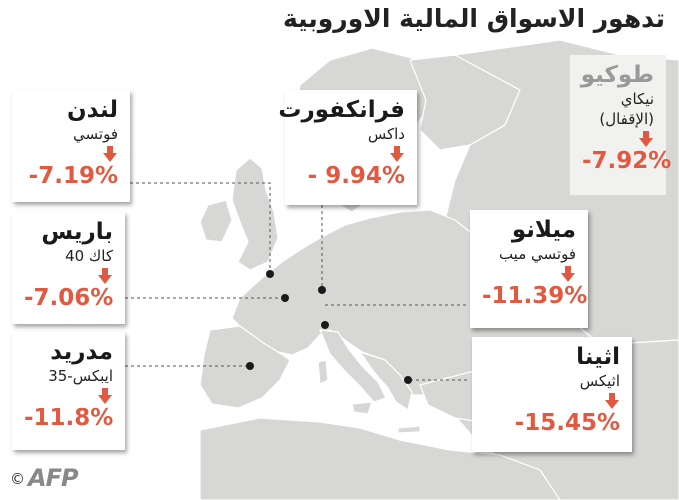 This screenshot has height=500, width=679. I want to click on market-box-frankfurt: فرانكفورت داكس - 9.94%, so click(347, 147).